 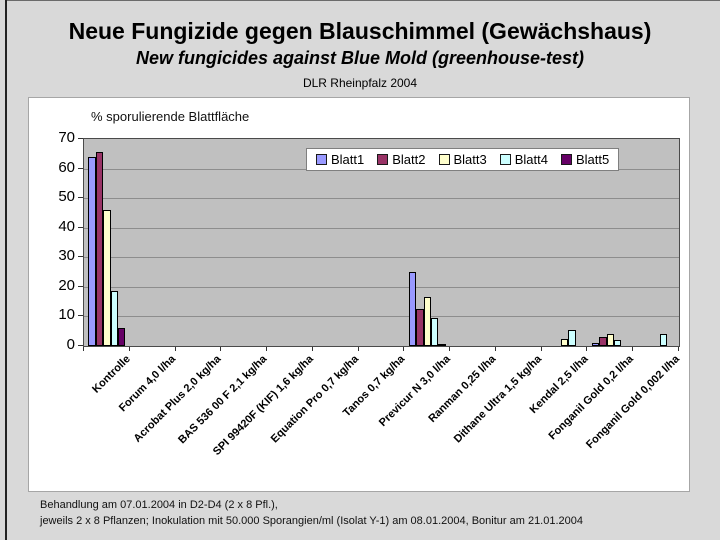 I want to click on bar-blatt4-kendal-2-5-l-ha, so click(x=572, y=337).